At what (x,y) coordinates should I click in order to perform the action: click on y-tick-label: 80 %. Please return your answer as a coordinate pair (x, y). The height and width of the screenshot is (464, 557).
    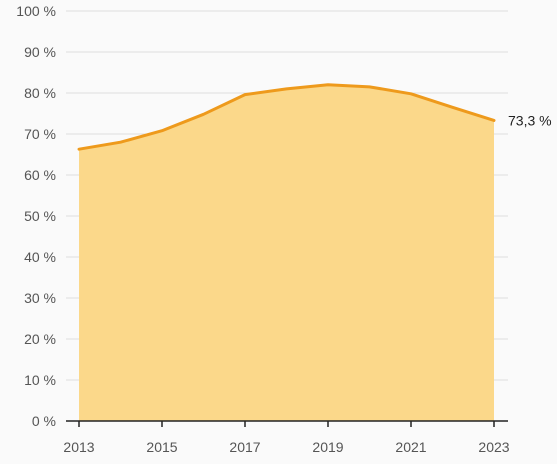
    Looking at the image, I should click on (40, 93).